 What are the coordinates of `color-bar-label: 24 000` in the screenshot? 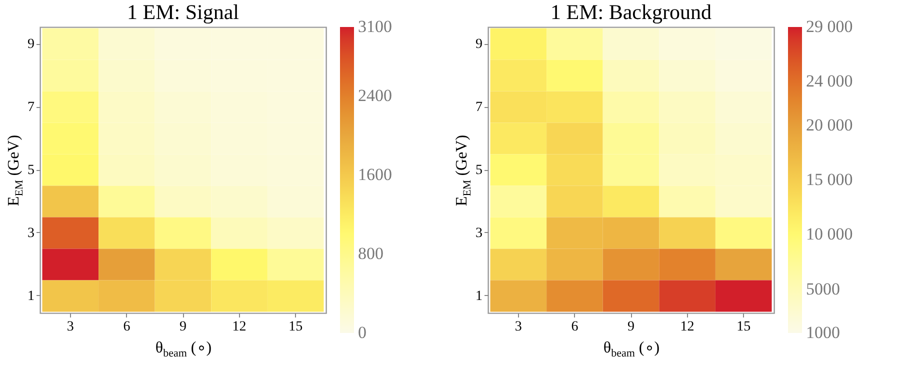 It's located at (829, 81).